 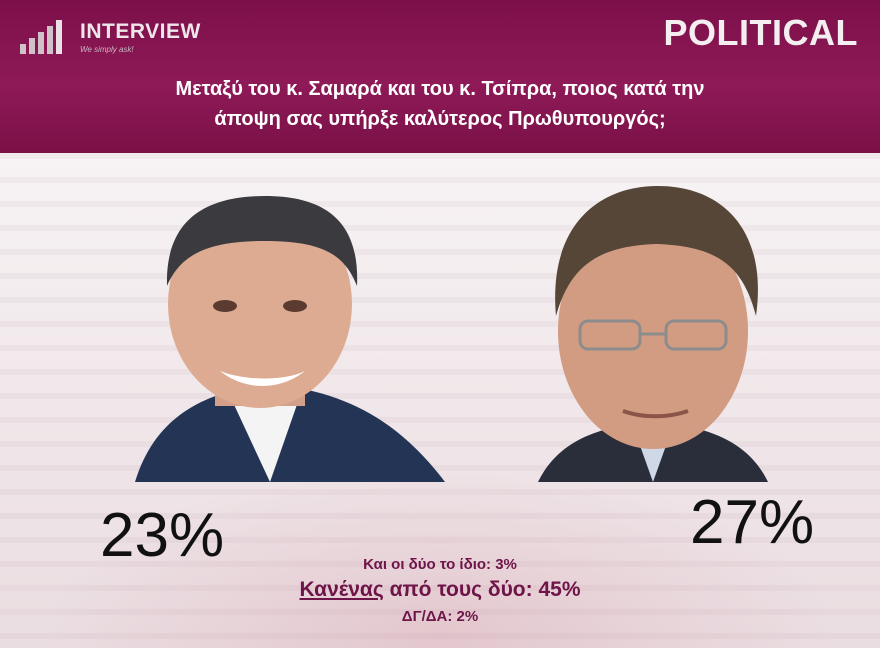 What do you see at coordinates (107, 49) in the screenshot?
I see `brand-tagline: We simply ask!` at bounding box center [107, 49].